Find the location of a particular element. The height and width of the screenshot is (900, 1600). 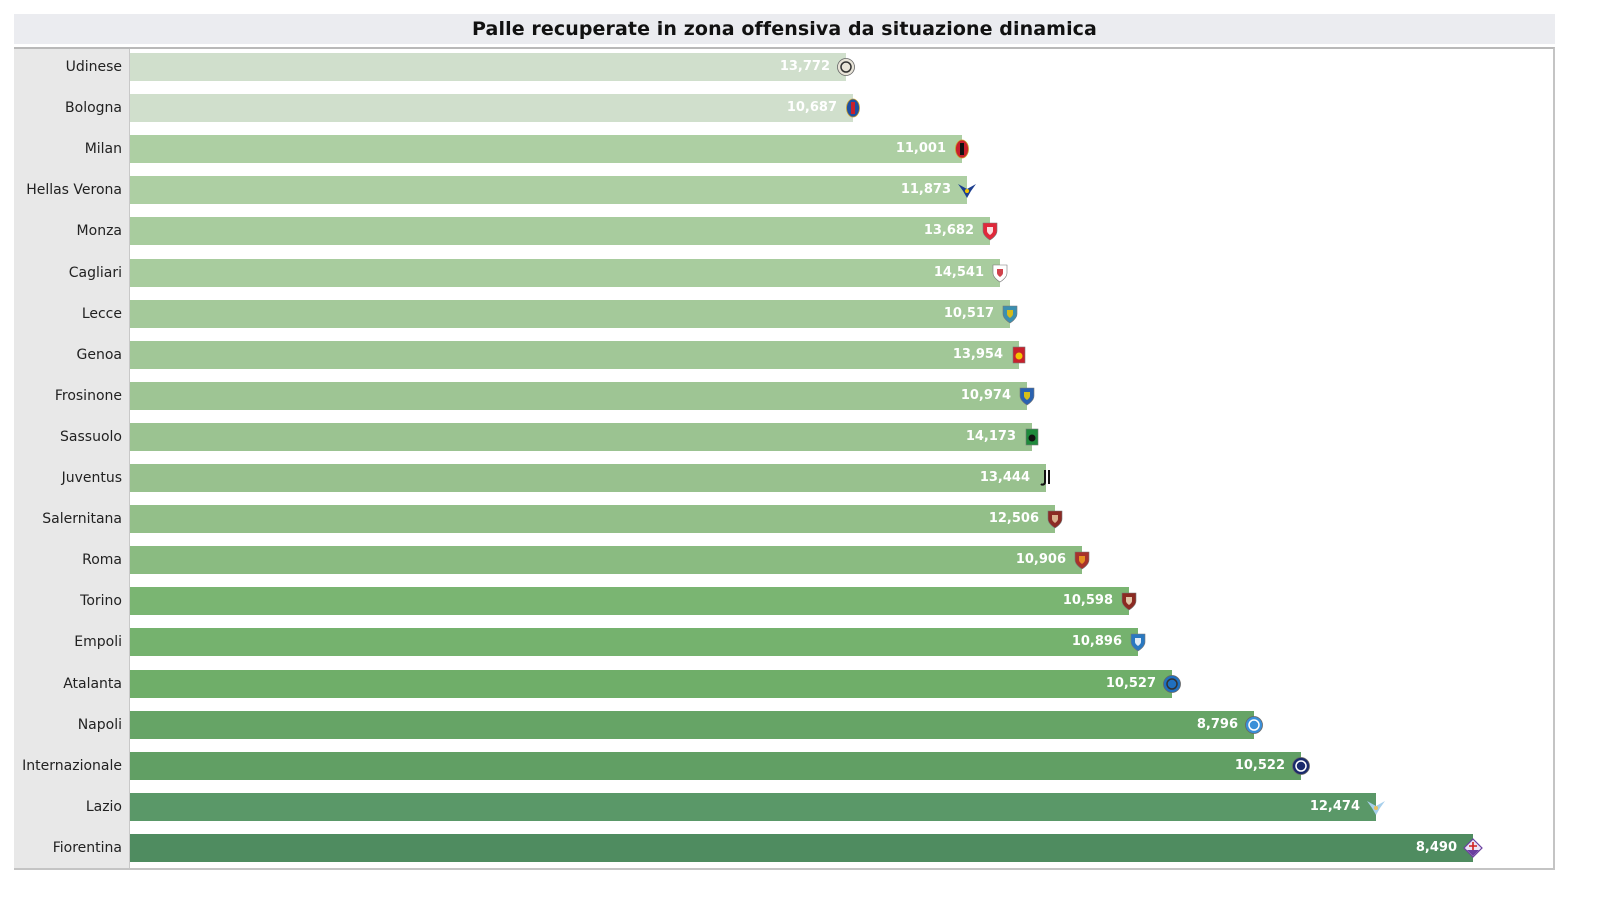

team-label: Fiorentina is located at coordinates (87, 847).